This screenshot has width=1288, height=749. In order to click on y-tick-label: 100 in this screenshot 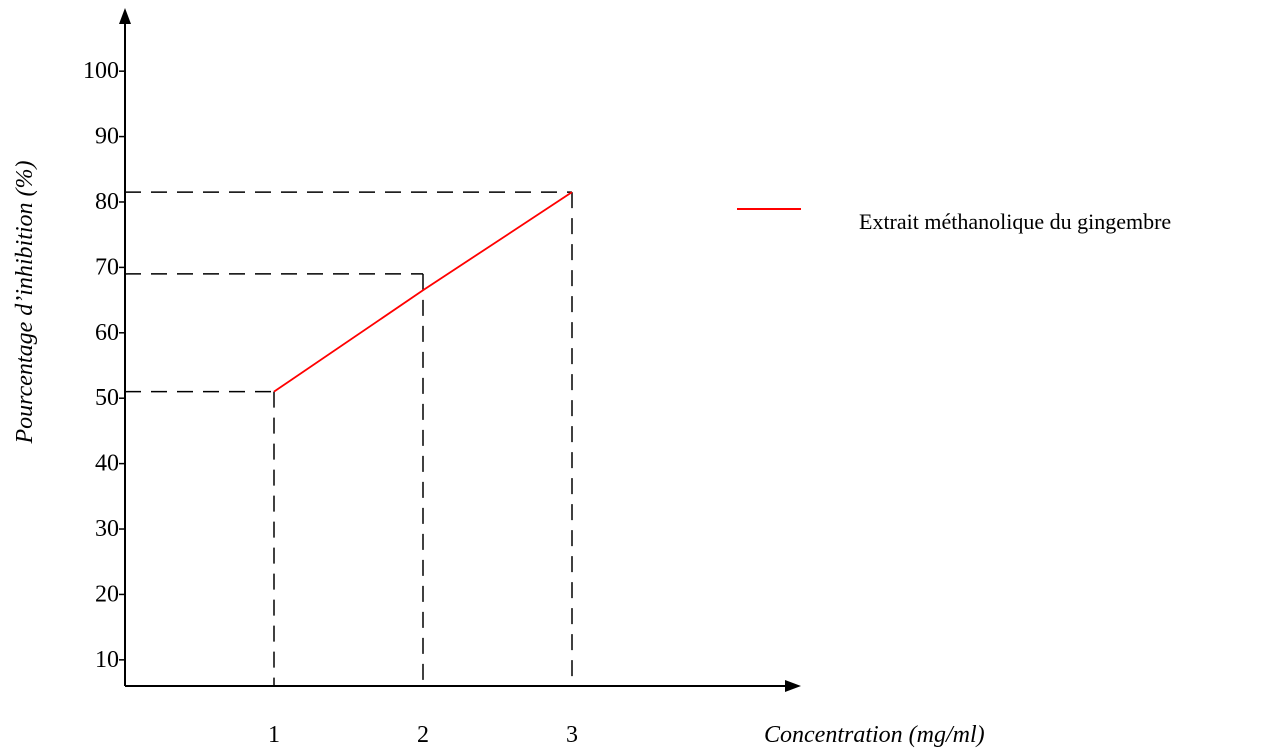, I will do `click(101, 71)`.